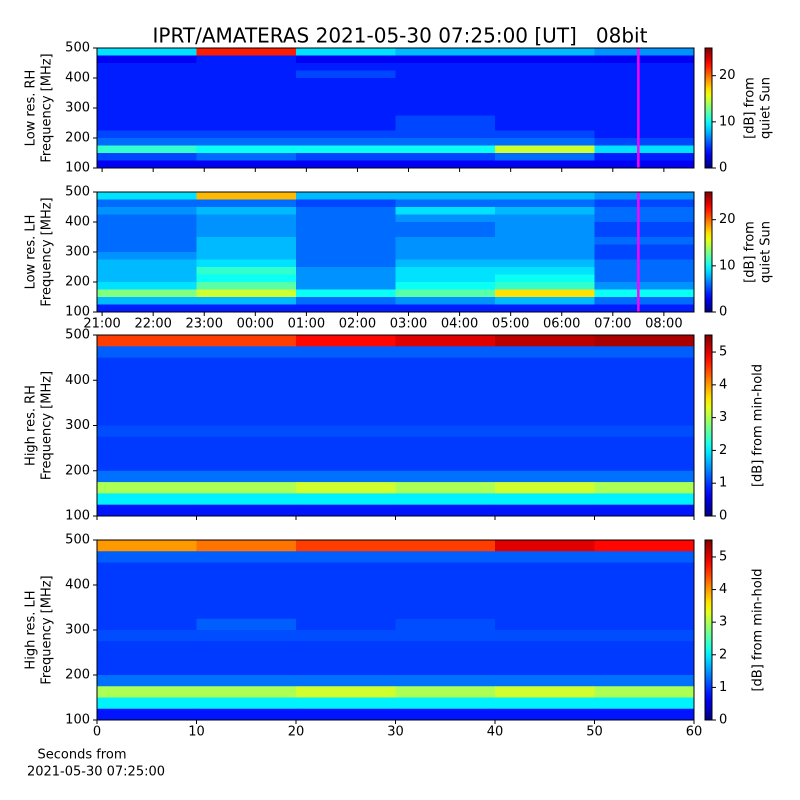 This screenshot has width=800, height=800. I want to click on colorbar-label: quiet Sun, so click(766, 252).